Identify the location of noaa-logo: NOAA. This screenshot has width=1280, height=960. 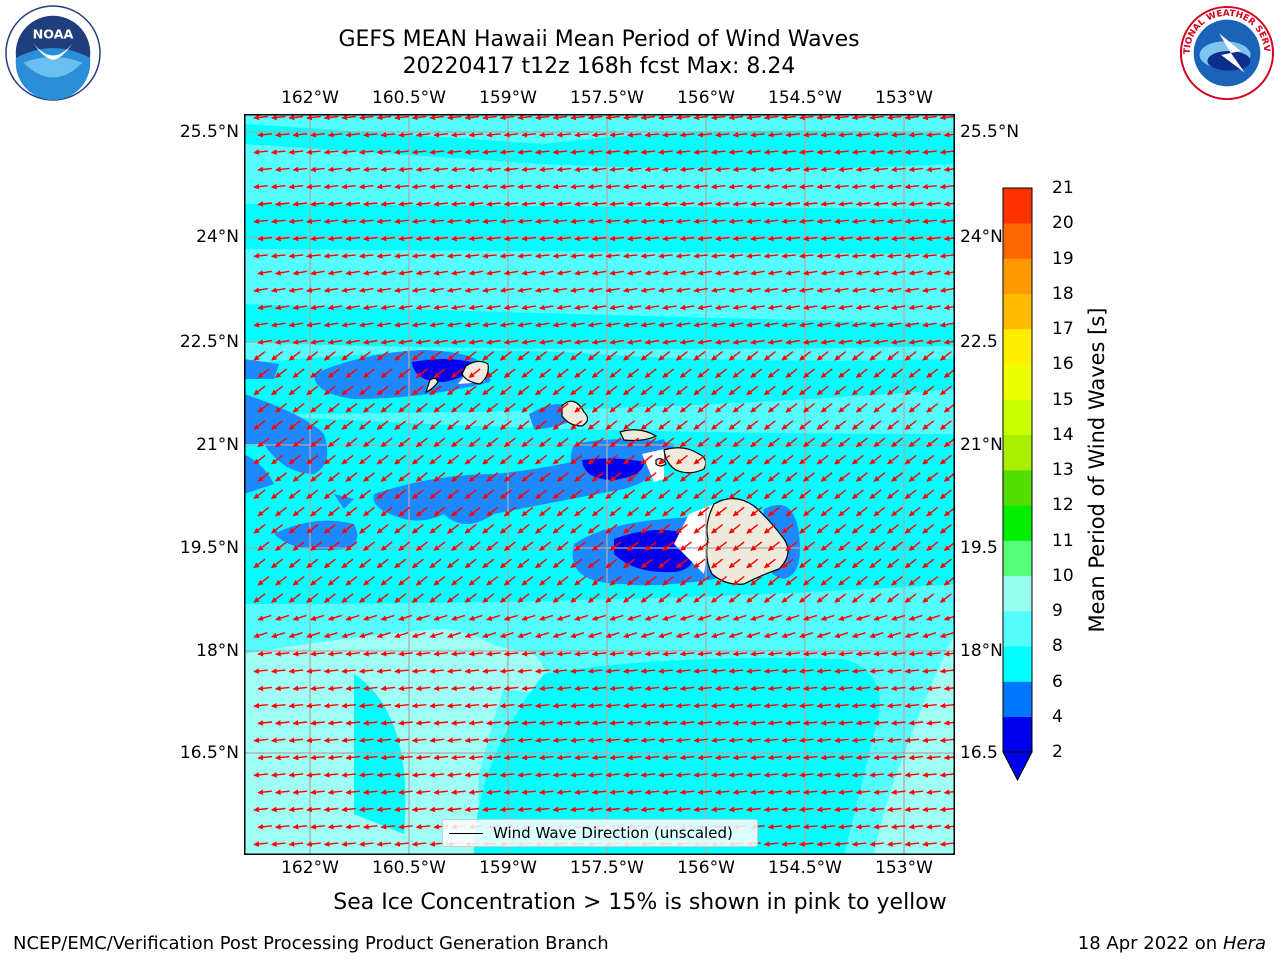
(53, 53).